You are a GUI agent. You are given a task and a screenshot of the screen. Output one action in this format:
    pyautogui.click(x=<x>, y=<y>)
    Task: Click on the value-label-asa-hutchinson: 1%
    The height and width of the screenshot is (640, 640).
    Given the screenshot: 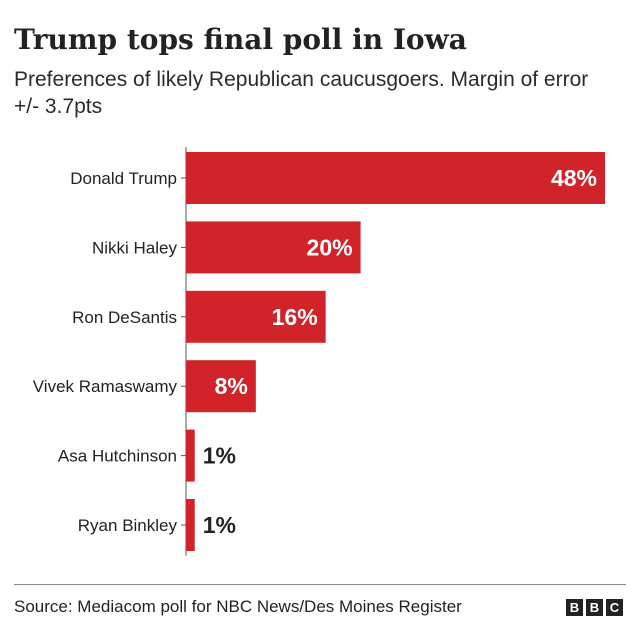 What is the action you would take?
    pyautogui.click(x=219, y=456)
    